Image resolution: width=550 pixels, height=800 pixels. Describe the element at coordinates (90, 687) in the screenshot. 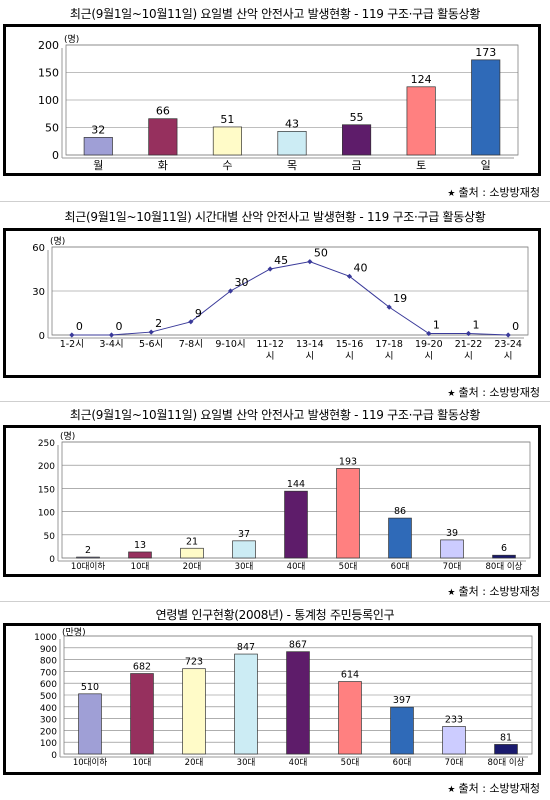

I see `data-label: 510` at that location.